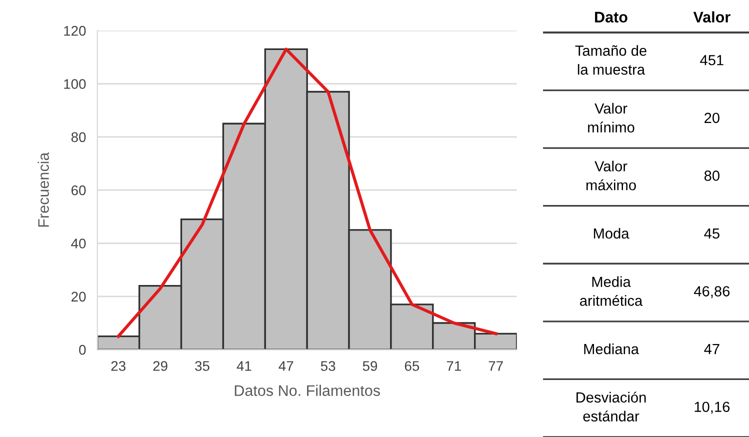  Describe the element at coordinates (711, 17) in the screenshot. I see `text: Valor` at that location.